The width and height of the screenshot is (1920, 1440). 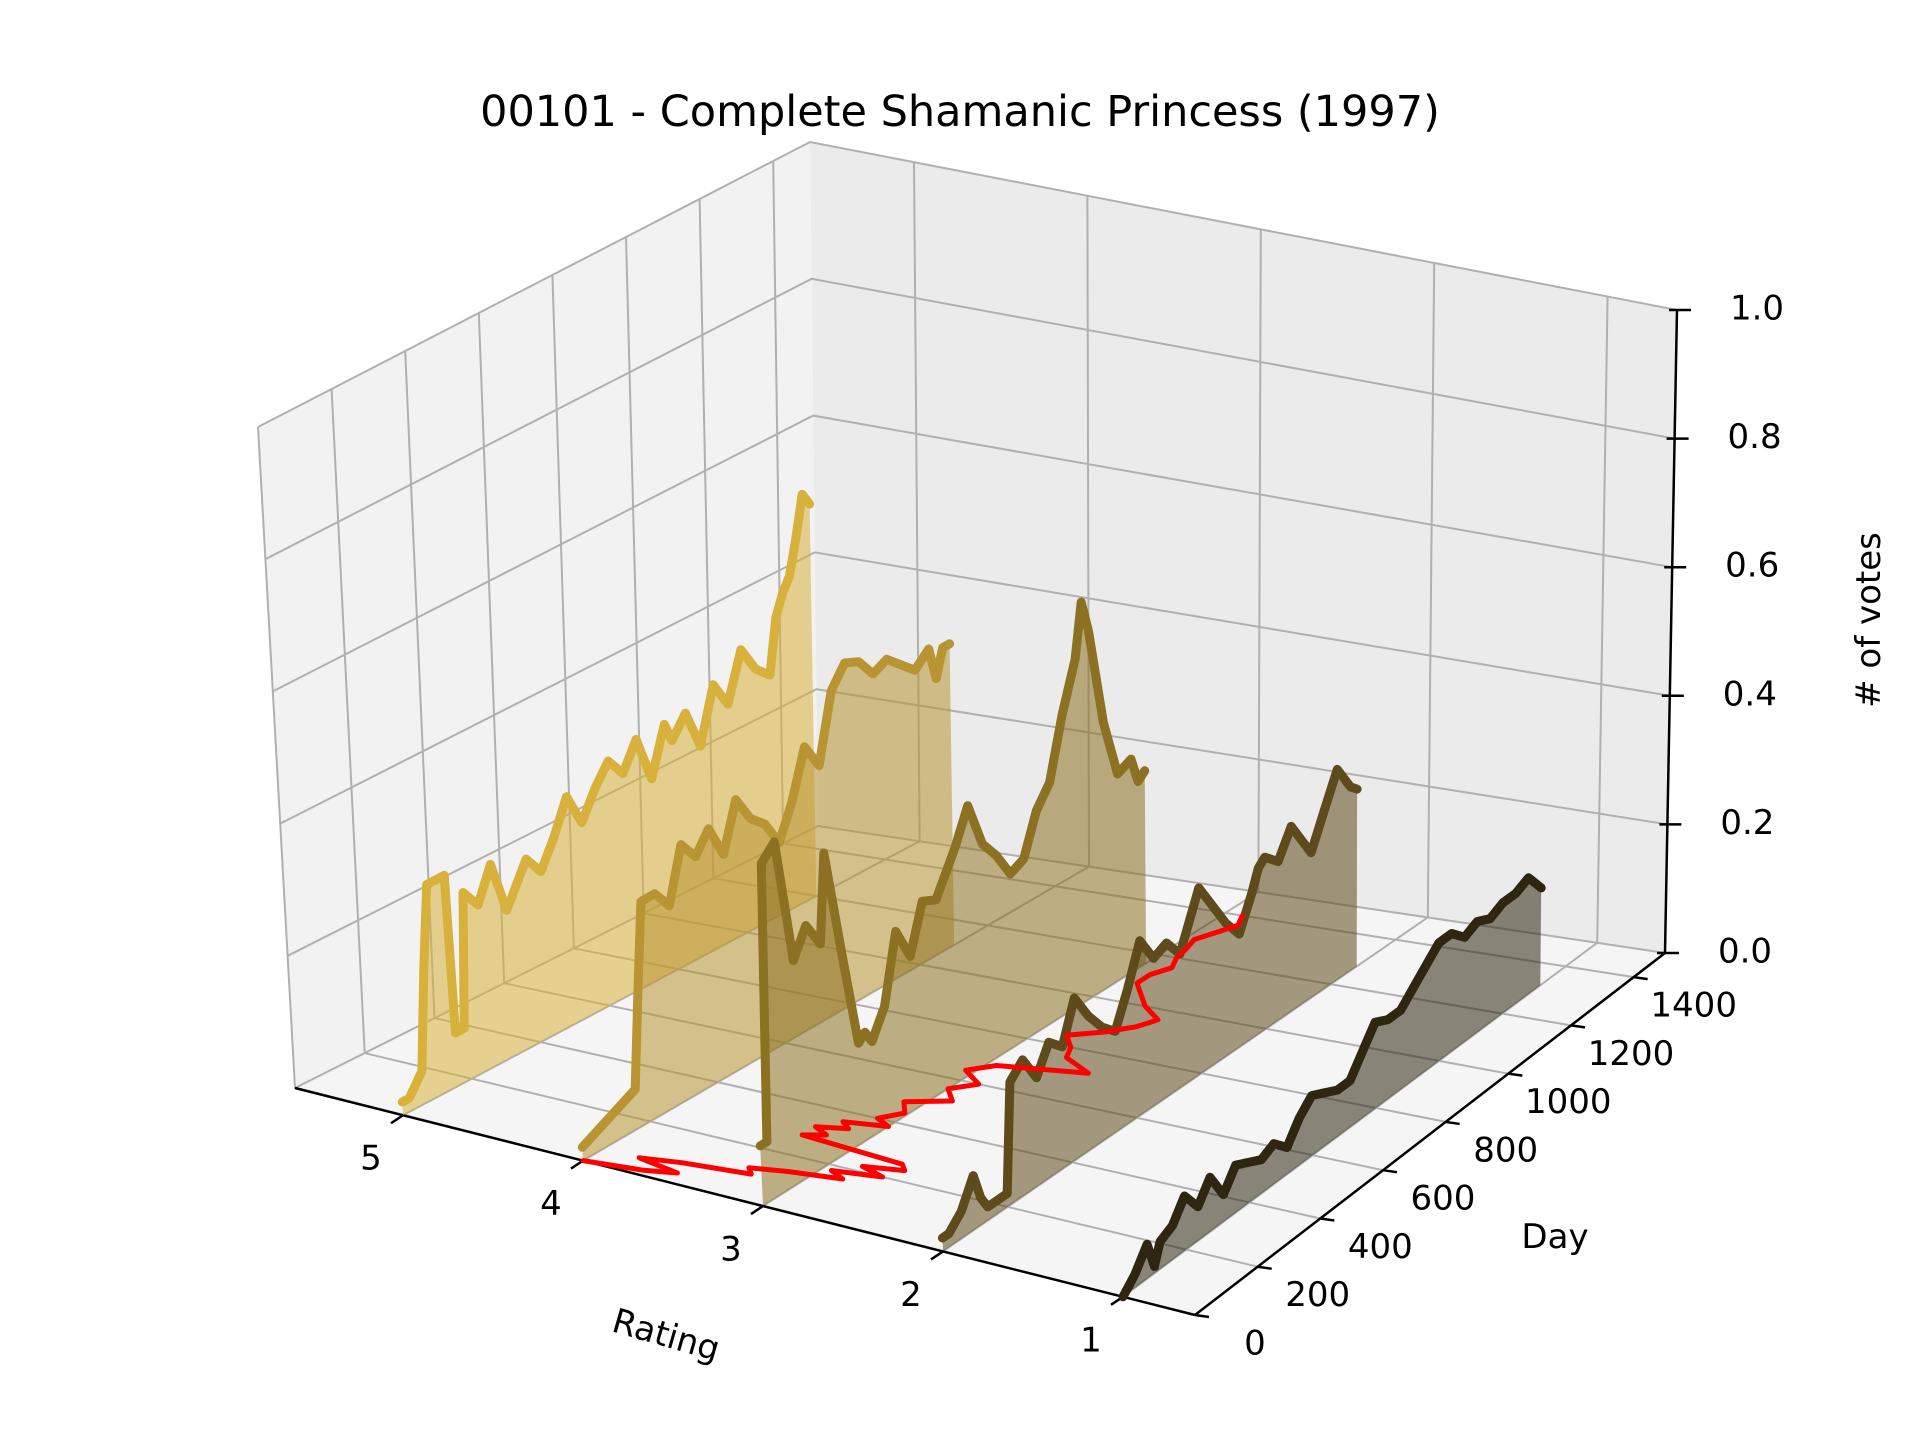 What do you see at coordinates (911, 1295) in the screenshot?
I see `x-tick-label: 2` at bounding box center [911, 1295].